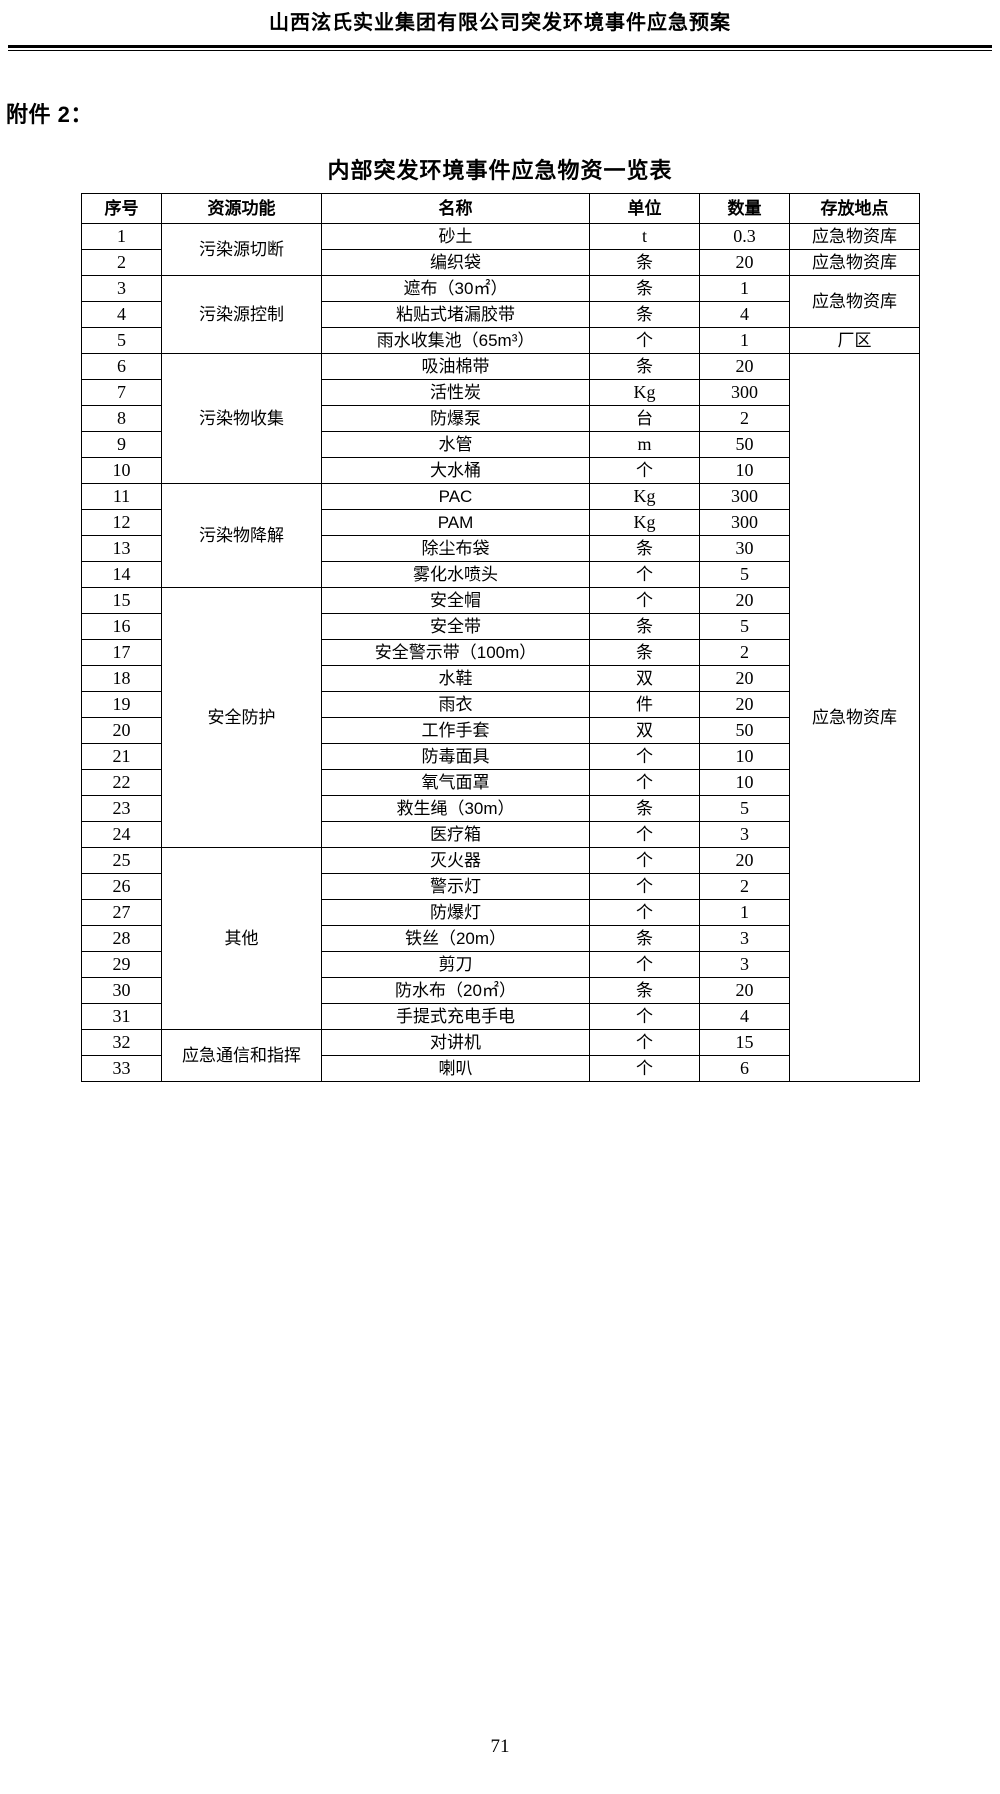  What do you see at coordinates (455, 834) in the screenshot?
I see `cell-material-name: 医疗箱` at bounding box center [455, 834].